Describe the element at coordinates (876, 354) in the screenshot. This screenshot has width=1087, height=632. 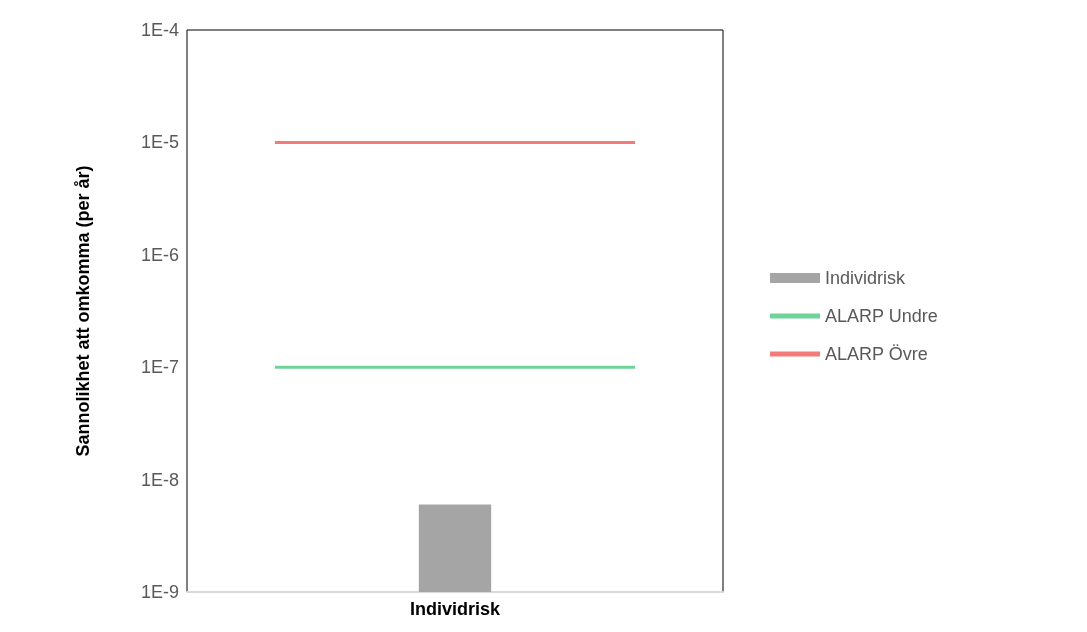
I see `legend-label: ALARP Övre` at that location.